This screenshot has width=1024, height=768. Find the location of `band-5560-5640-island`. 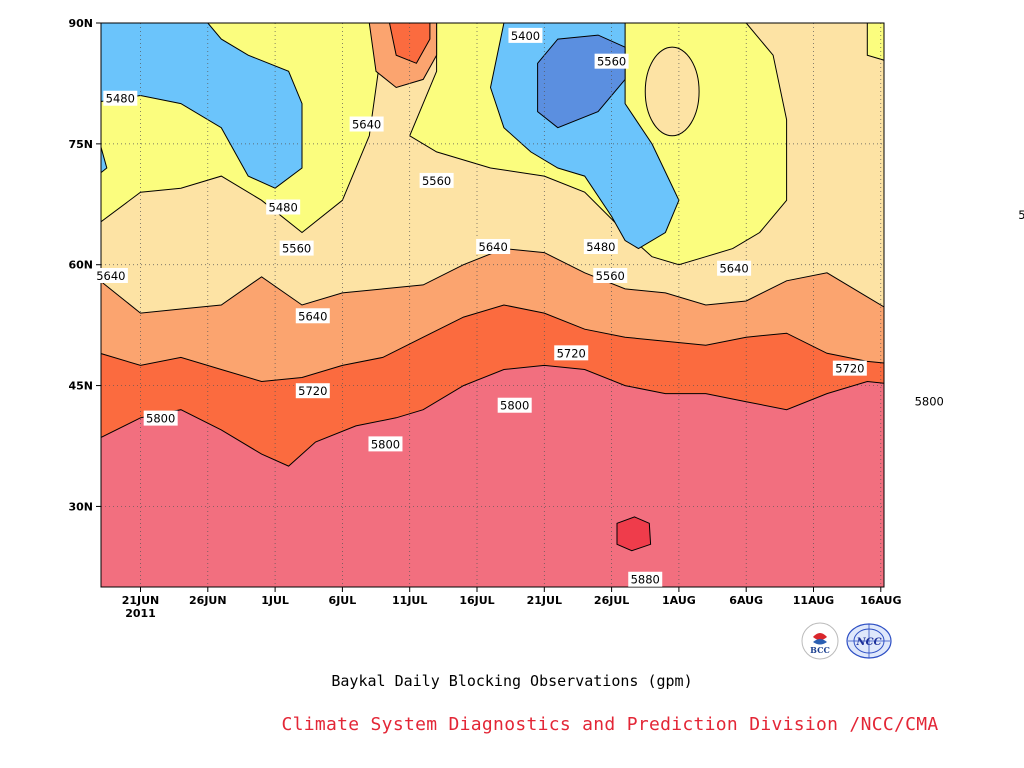

band-5560-5640-island is located at coordinates (672, 91).